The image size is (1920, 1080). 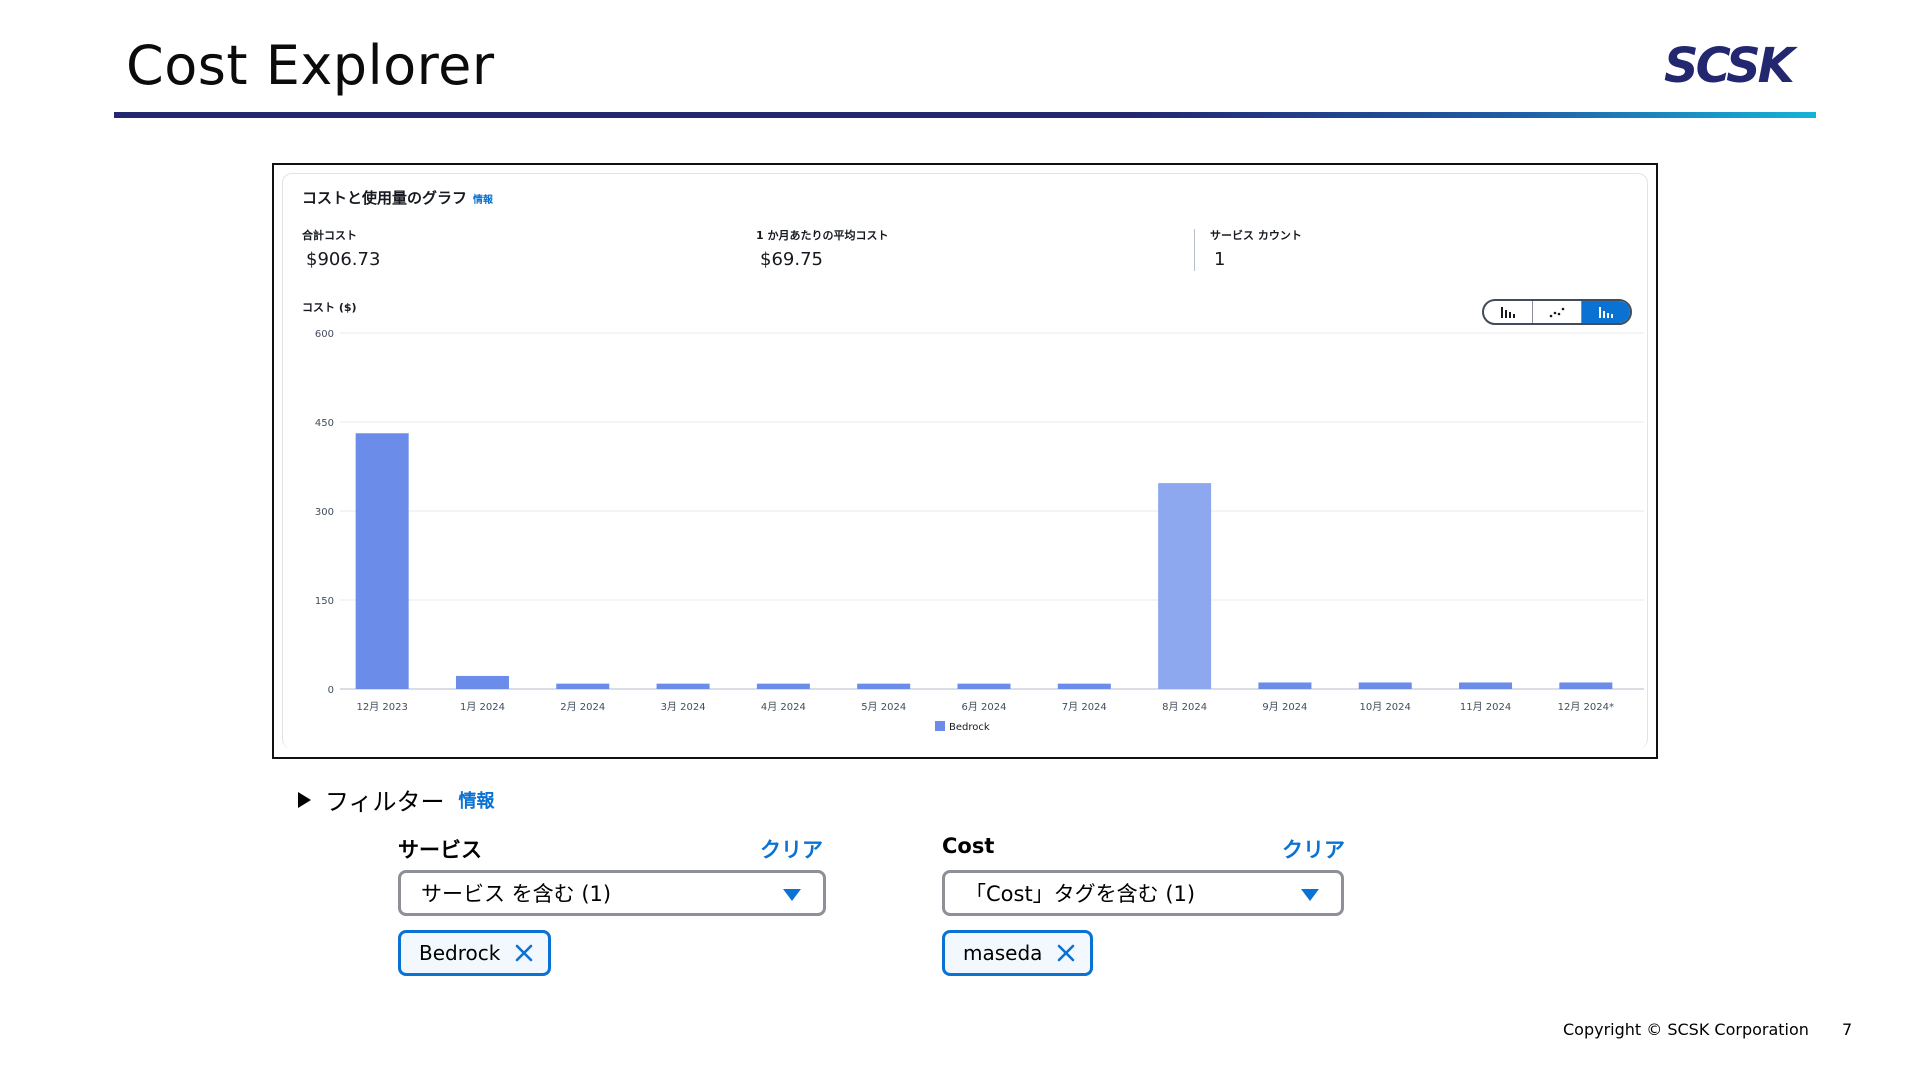 What do you see at coordinates (385, 198) in the screenshot?
I see `panel-title-text: コストと使用量のグラフ` at bounding box center [385, 198].